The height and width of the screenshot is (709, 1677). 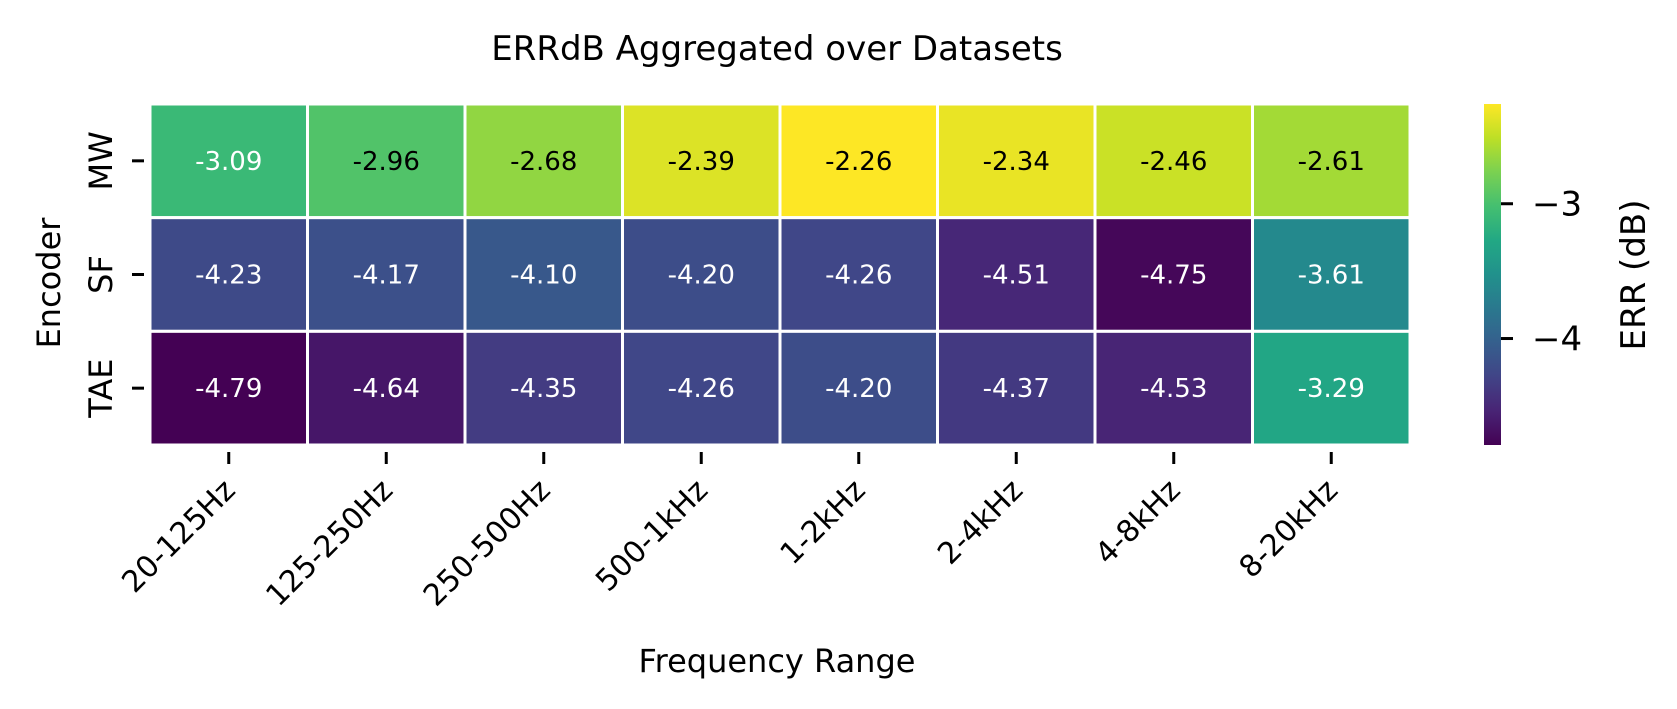 I want to click on cell-value-label: -4.51, so click(x=1016, y=276).